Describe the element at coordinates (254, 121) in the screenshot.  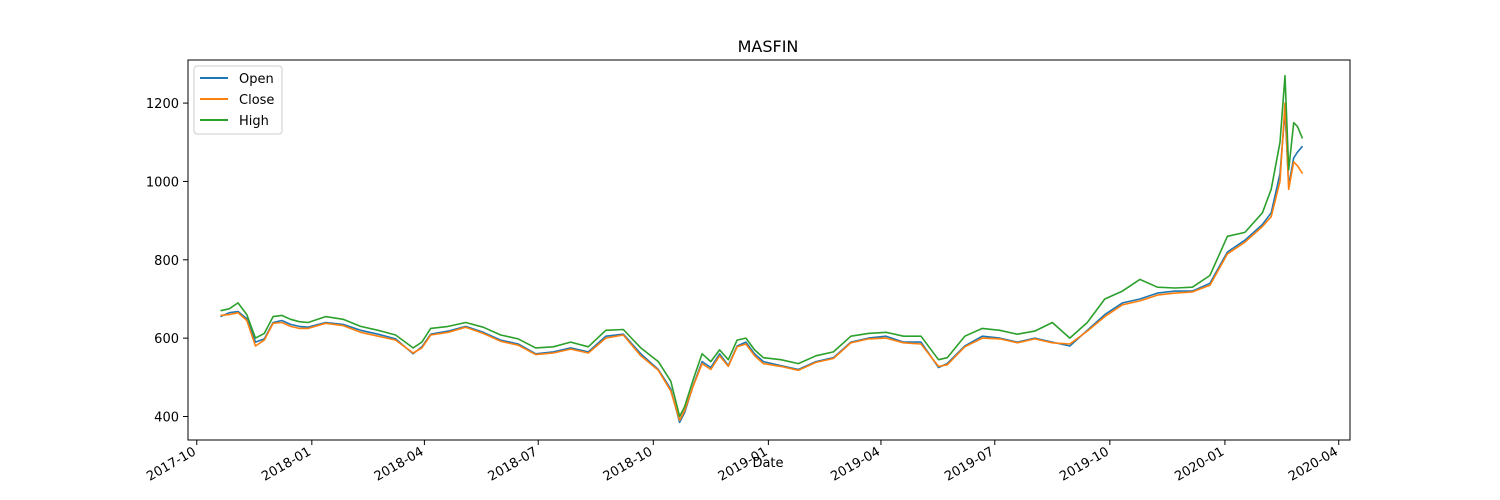
I see `legend-label-high: High` at that location.